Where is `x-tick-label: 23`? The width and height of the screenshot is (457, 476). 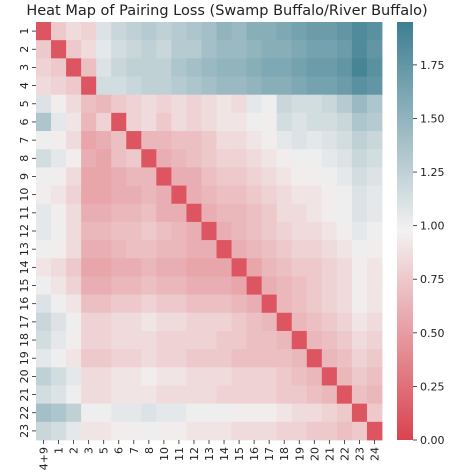
x-tick-label: 23 is located at coordinates (359, 454).